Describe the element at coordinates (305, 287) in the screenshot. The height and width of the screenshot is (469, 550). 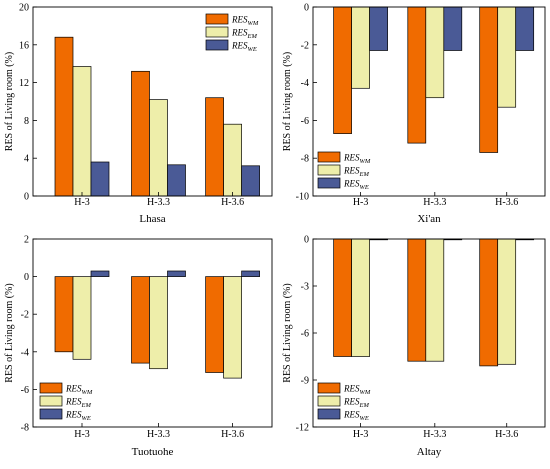
I see `y-tick-label: -3` at that location.